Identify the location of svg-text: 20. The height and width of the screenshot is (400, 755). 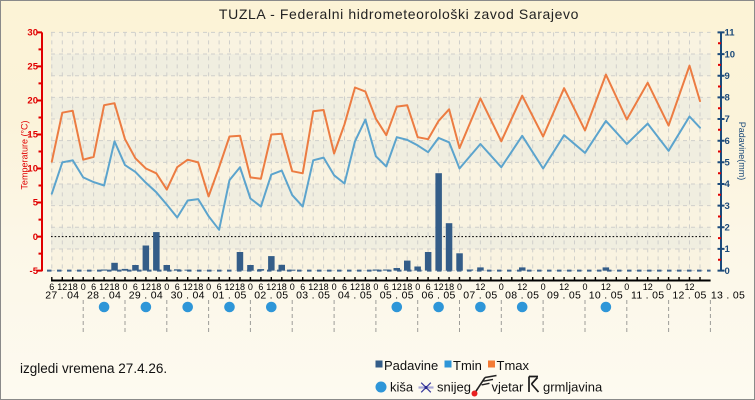
(32, 101).